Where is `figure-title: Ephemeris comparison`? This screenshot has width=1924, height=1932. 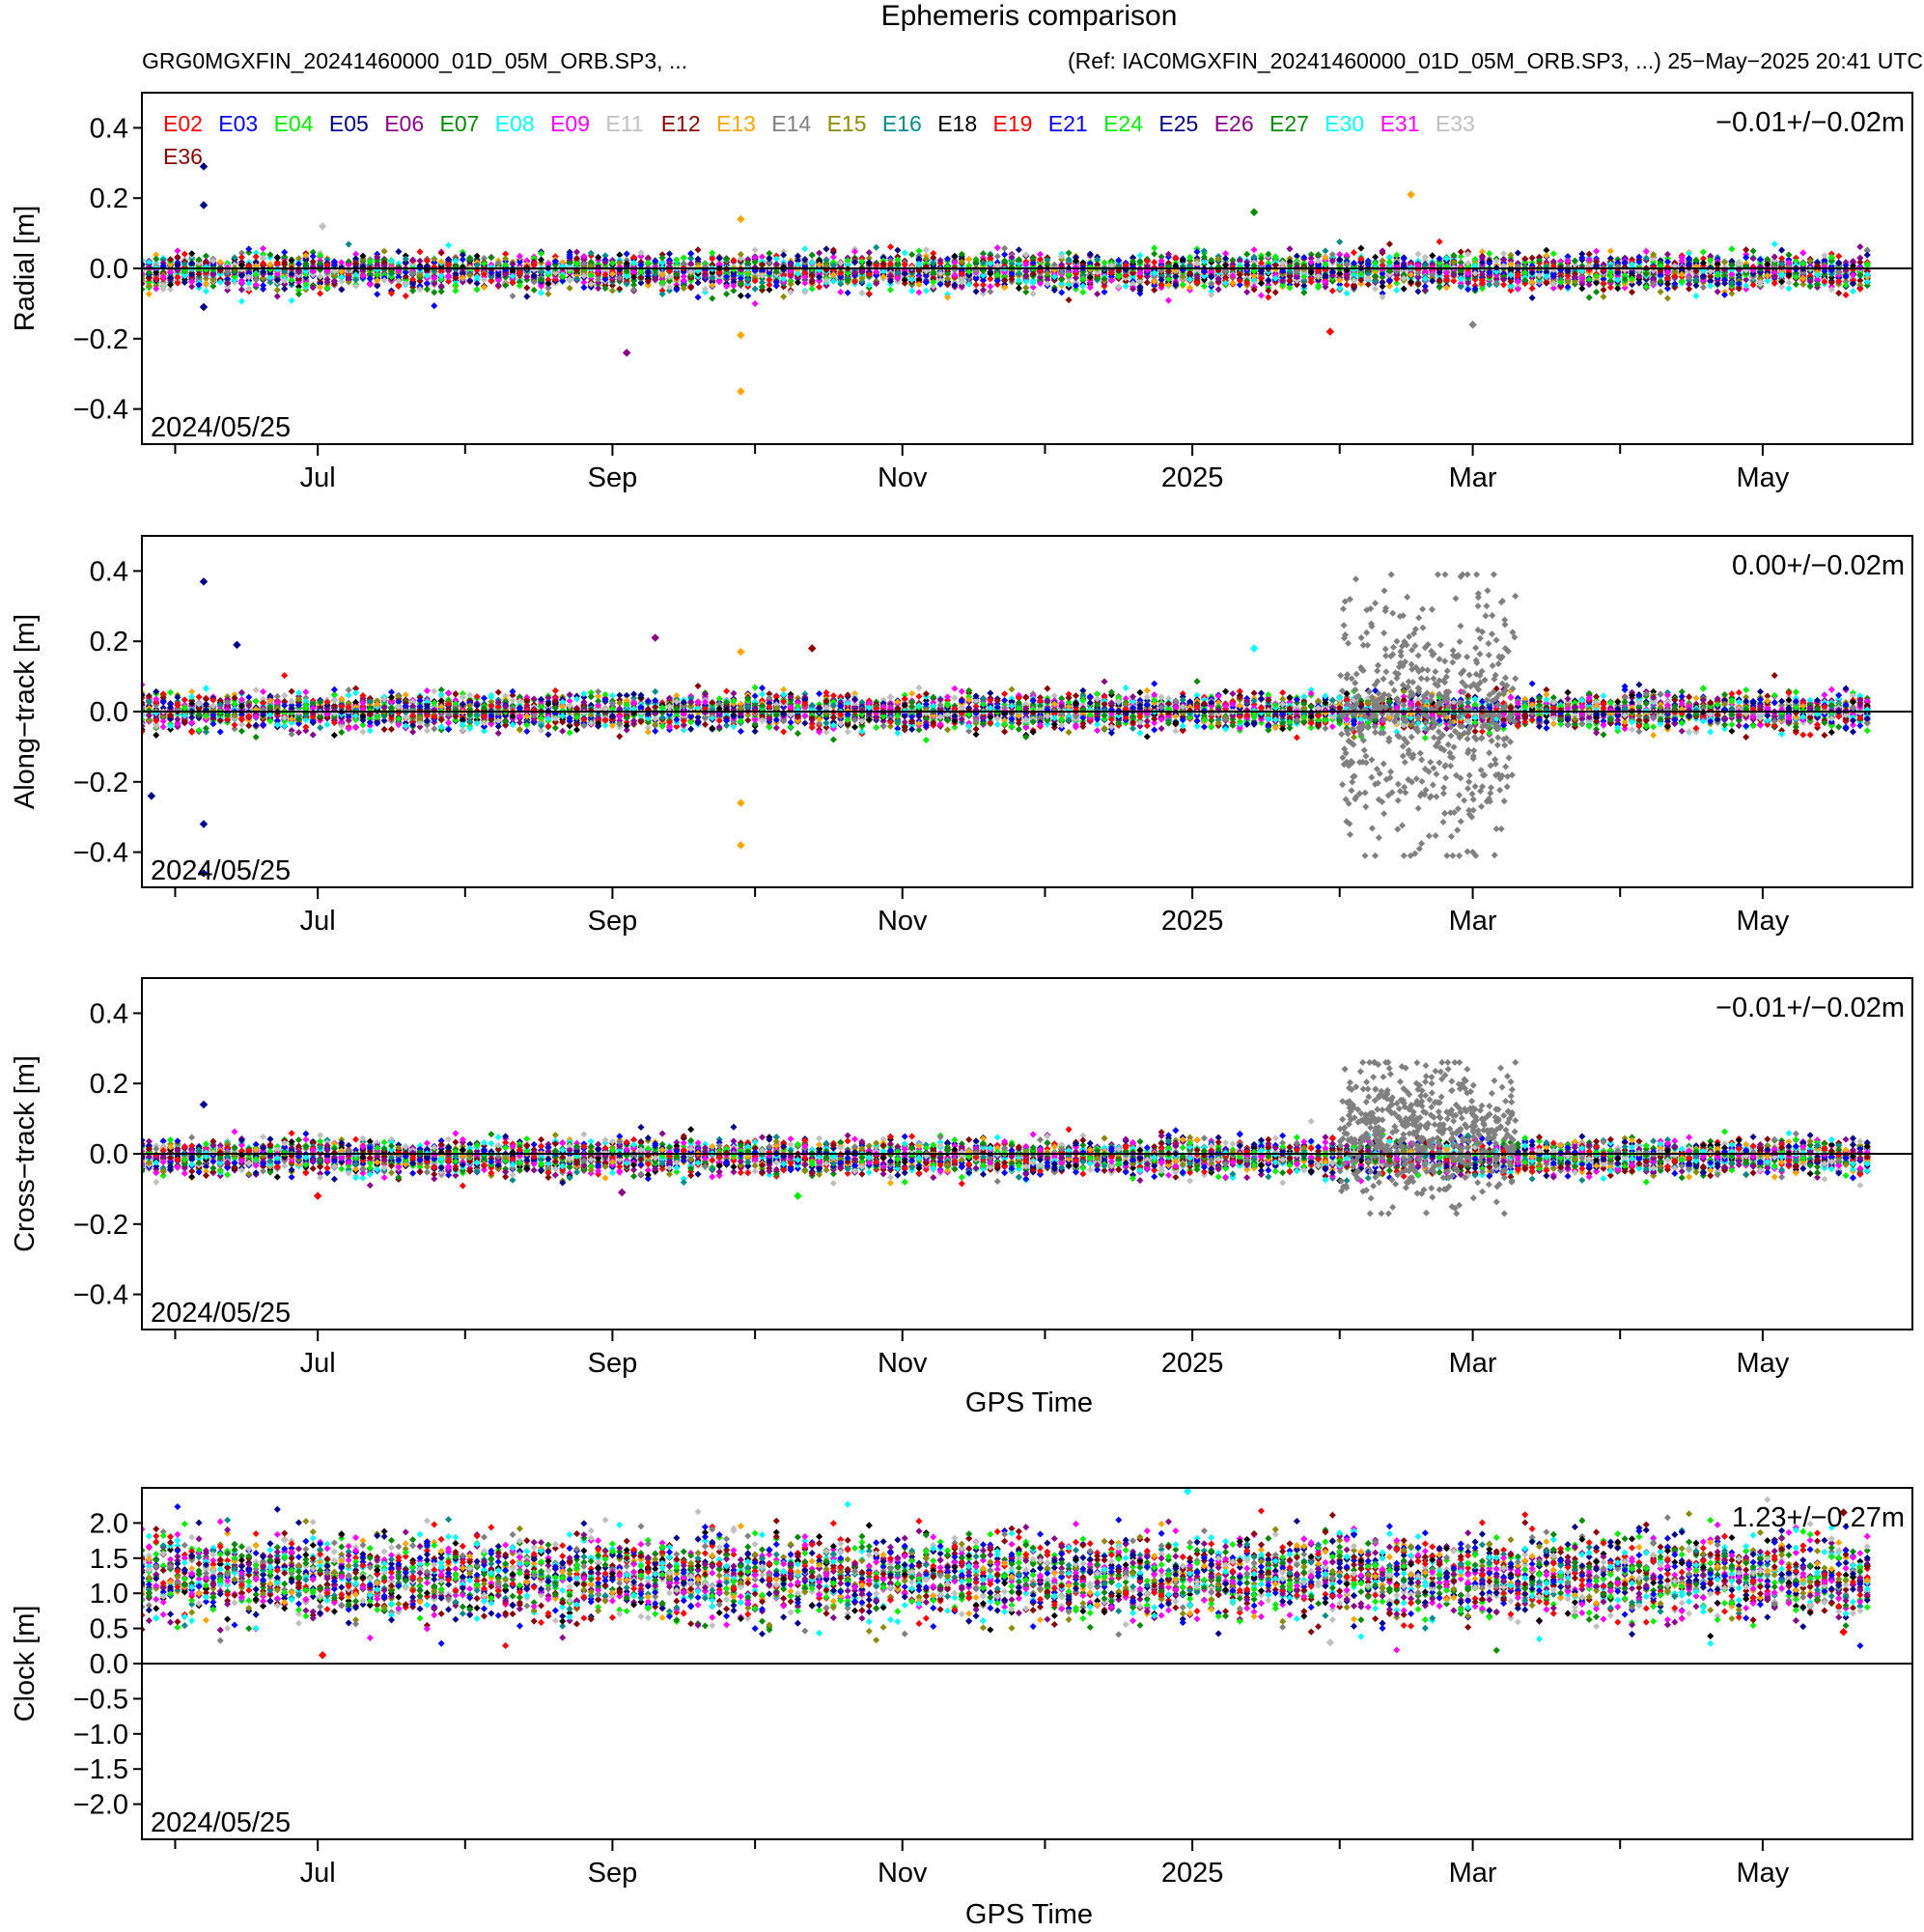 figure-title: Ephemeris comparison is located at coordinates (1029, 16).